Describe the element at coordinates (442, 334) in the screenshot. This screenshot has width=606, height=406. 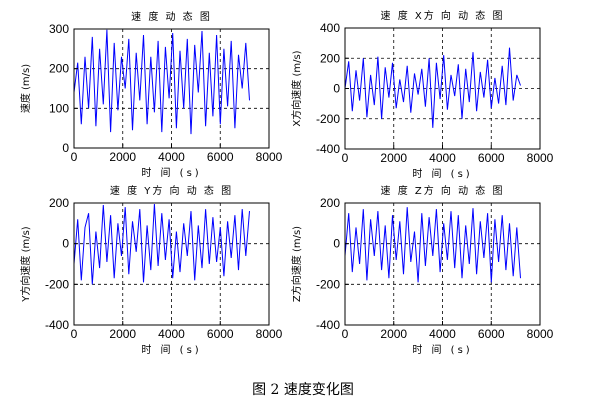
I see `chart-4-x-tick-label: 4000` at that location.